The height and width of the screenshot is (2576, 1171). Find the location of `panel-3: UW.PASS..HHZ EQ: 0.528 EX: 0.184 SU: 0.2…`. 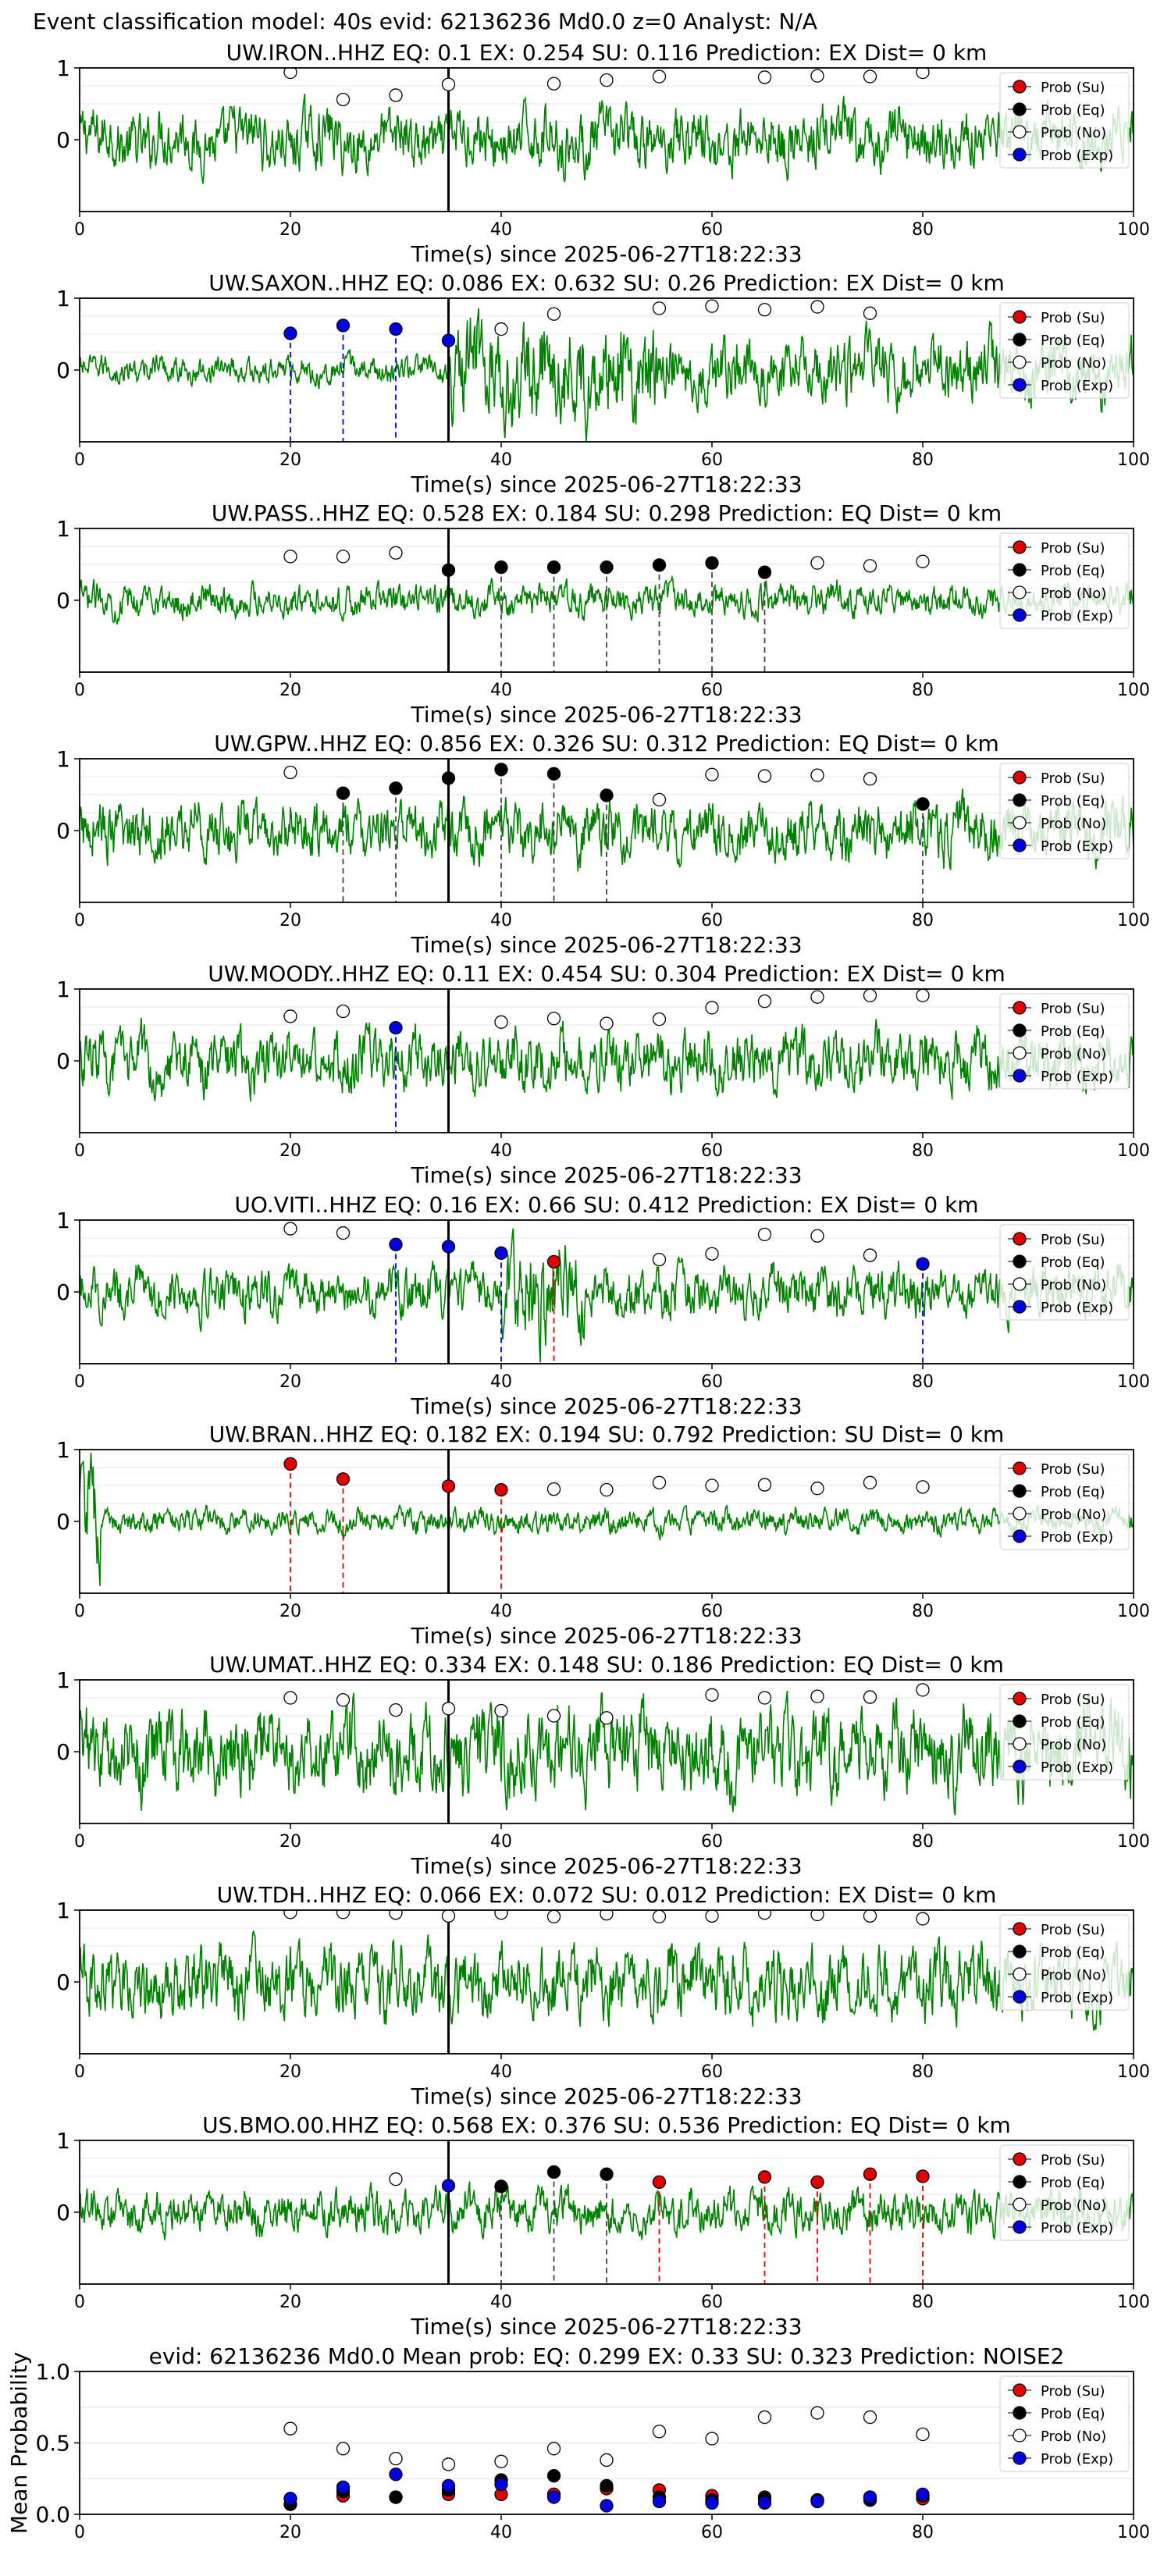

panel-3: UW.PASS..HHZ EQ: 0.528 EX: 0.184 SU: 0.2… is located at coordinates (603, 614).